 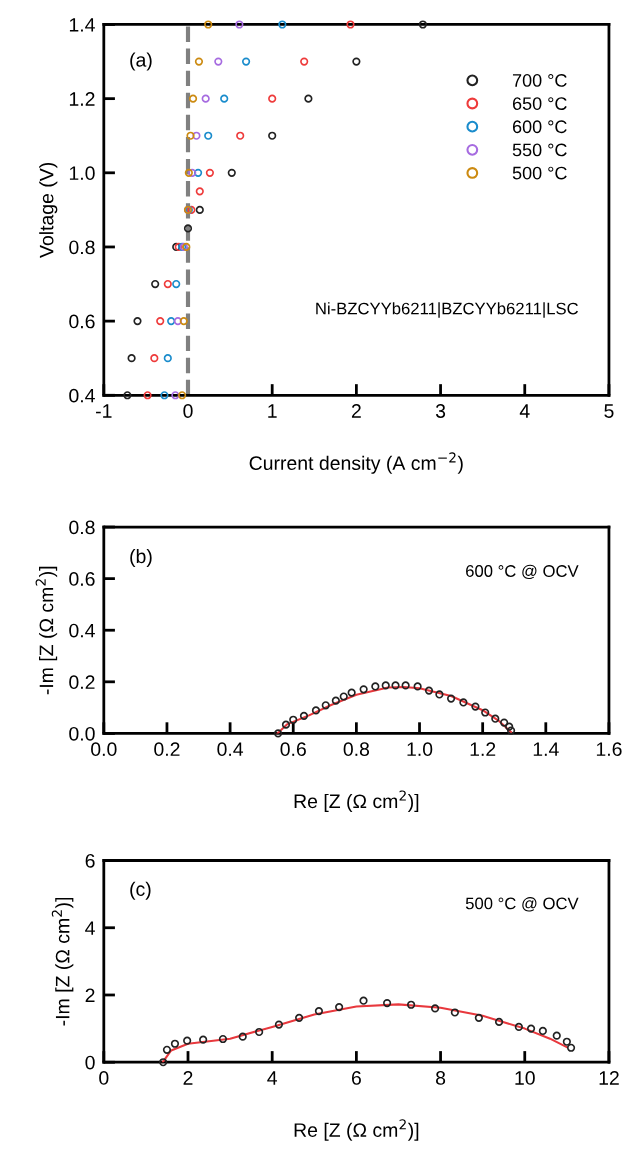 I want to click on y-tick-label: 2, so click(x=90, y=995).